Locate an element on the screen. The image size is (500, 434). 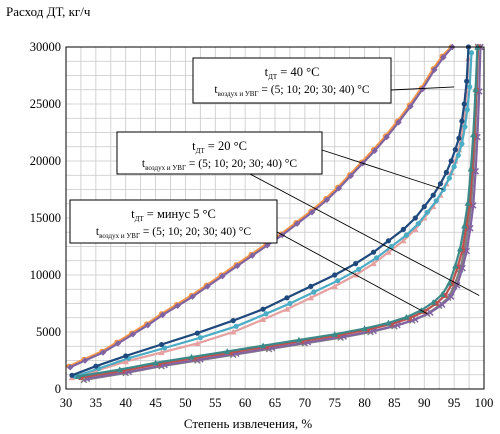
x-tick-label: 65 is located at coordinates (275, 403).